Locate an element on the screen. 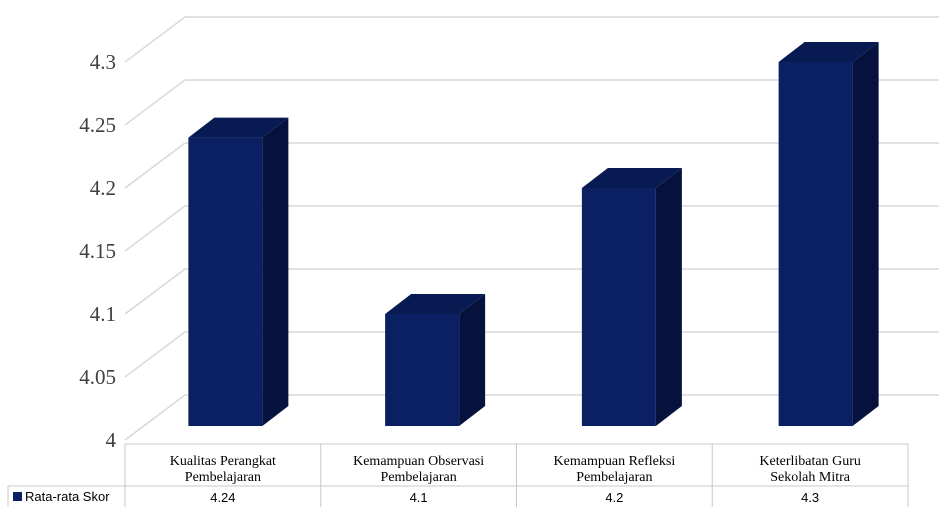 This screenshot has height=507, width=939. x-tick-label: Kemampuan Refleksi Pembelajaran is located at coordinates (615, 469).